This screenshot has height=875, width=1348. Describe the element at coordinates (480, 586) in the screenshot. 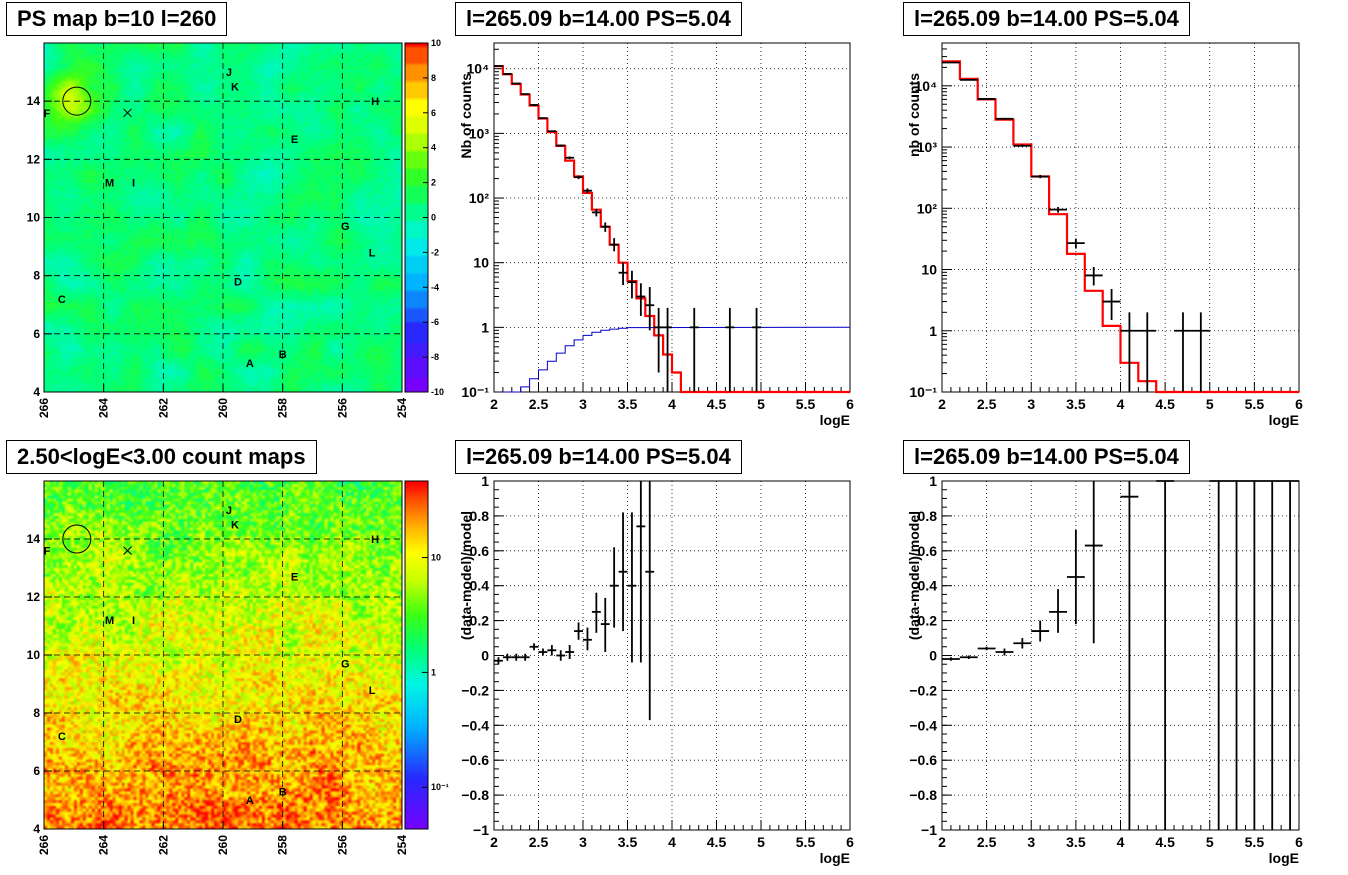

I see `y-tick-label: 0.4` at that location.